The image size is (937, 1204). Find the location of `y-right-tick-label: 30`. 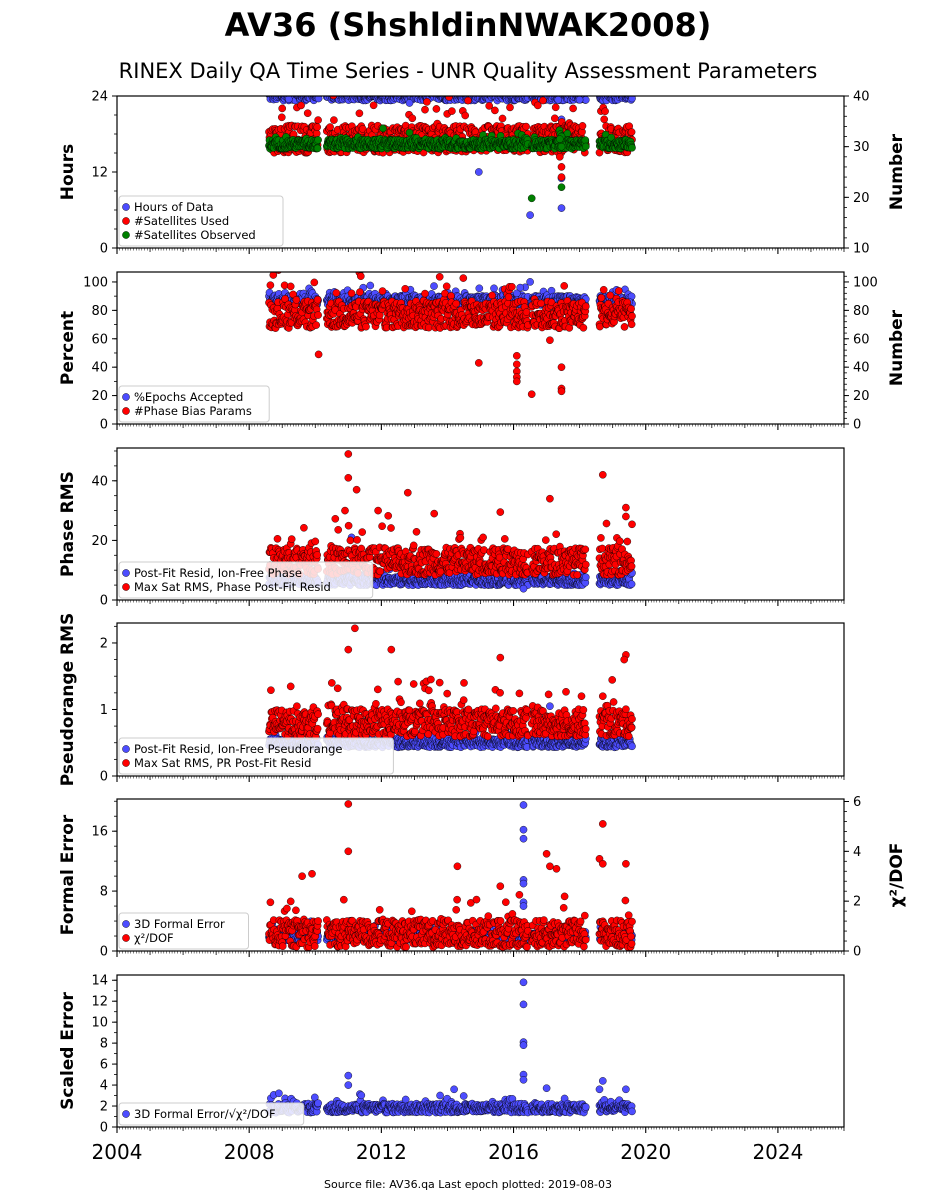

y-right-tick-label: 30 is located at coordinates (861, 147).